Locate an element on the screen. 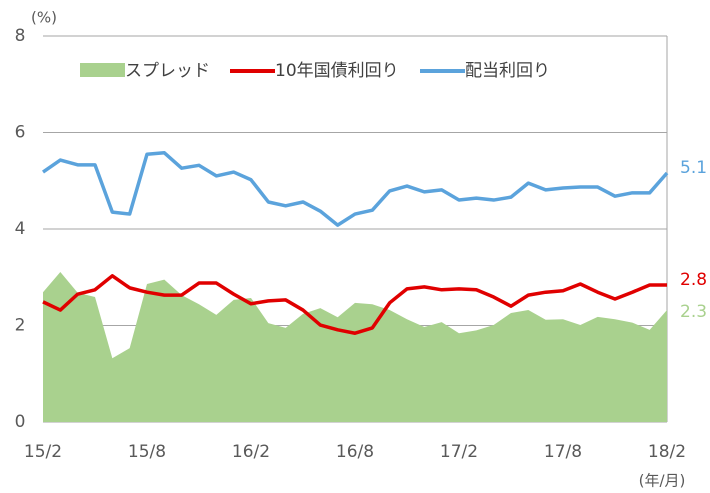  legend-label: スプレッド is located at coordinates (167, 71).